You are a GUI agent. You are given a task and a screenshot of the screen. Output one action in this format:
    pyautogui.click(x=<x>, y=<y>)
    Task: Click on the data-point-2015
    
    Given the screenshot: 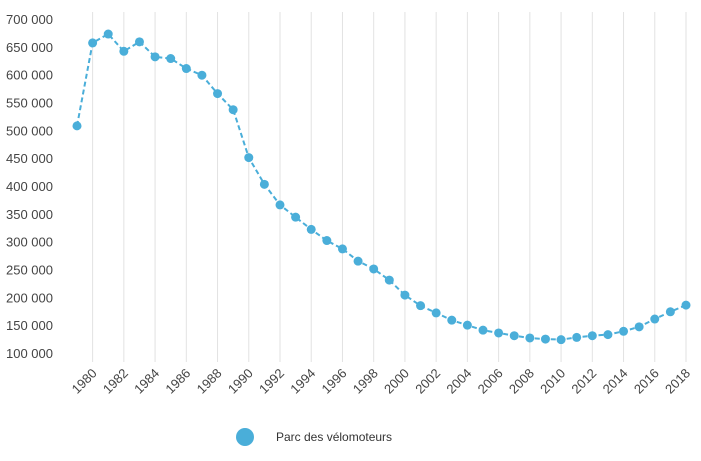 What is the action you would take?
    pyautogui.click(x=639, y=327)
    